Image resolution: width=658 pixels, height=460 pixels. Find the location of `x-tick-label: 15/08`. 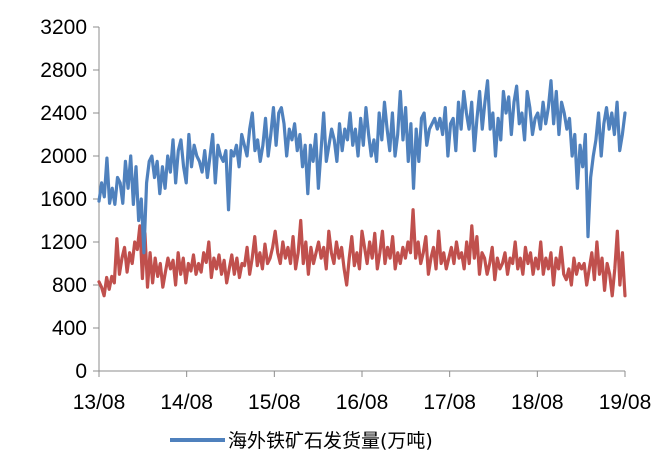

x-tick-label: 15/08 is located at coordinates (274, 402).